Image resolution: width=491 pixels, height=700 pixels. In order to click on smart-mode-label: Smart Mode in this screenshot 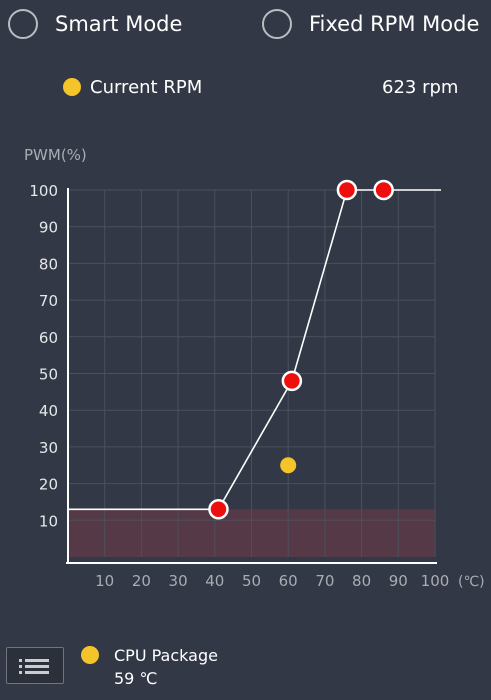, I will do `click(119, 24)`.